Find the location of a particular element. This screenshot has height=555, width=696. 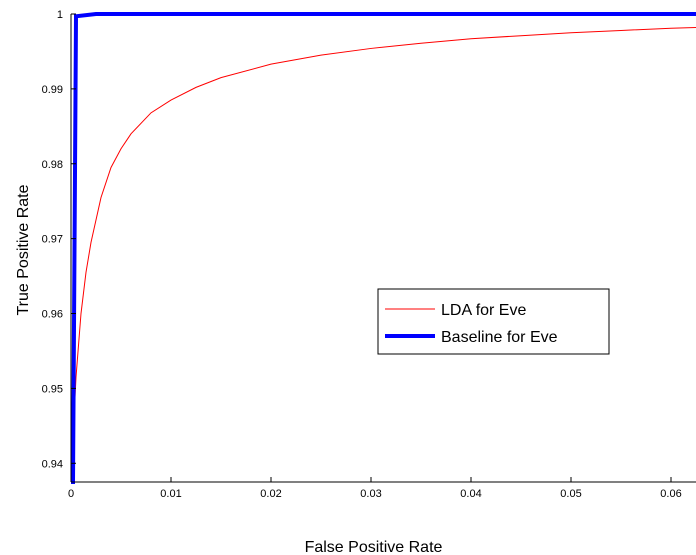

x-tick-label: 0.03 is located at coordinates (370, 494).